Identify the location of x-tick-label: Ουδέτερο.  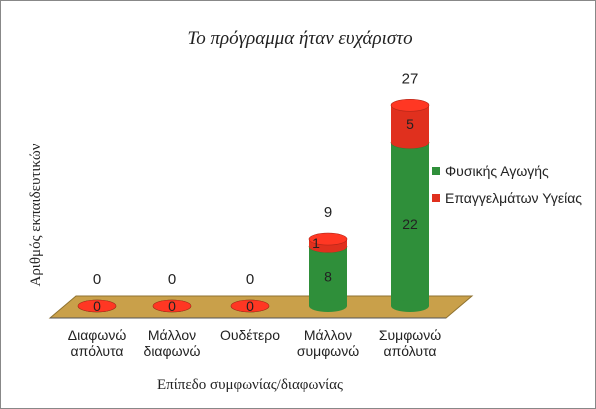
(250, 335).